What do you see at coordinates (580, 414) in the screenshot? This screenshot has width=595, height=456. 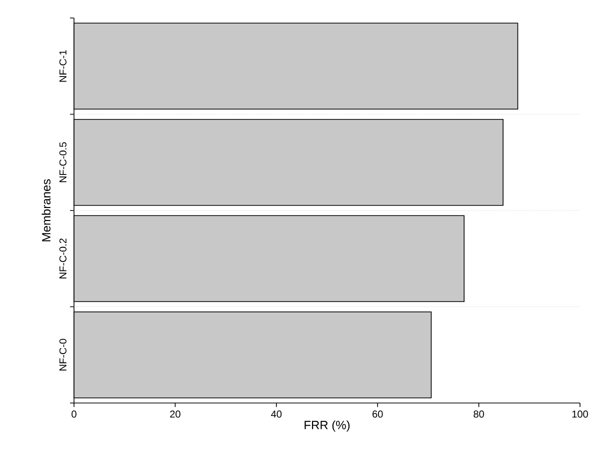 I see `x-tick-label: 100` at bounding box center [580, 414].